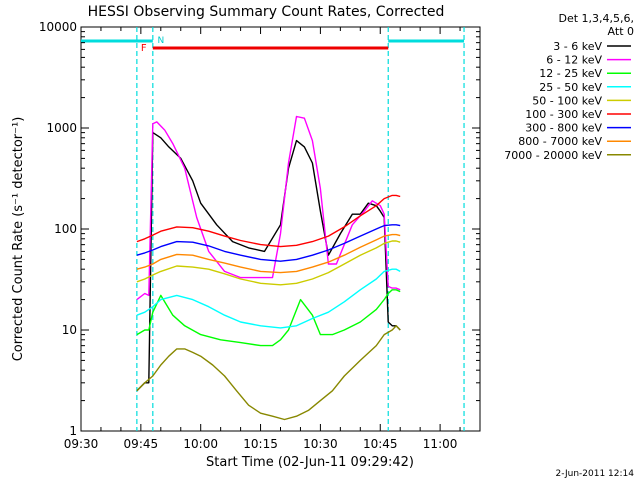 The width and height of the screenshot is (640, 480). Describe the element at coordinates (596, 18) in the screenshot. I see `legend-title-line: Det 1,3,4,5,6,` at that location.